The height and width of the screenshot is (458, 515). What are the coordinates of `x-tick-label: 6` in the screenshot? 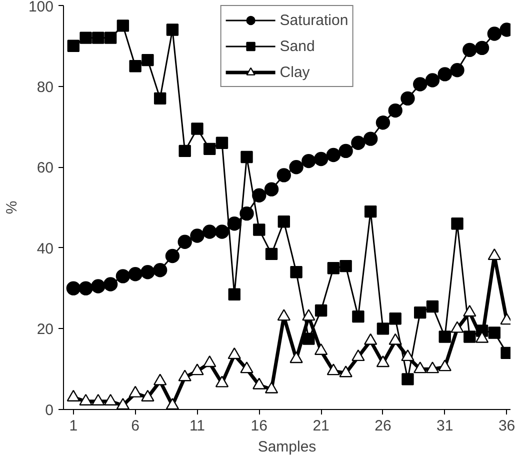 It's located at (135, 426).